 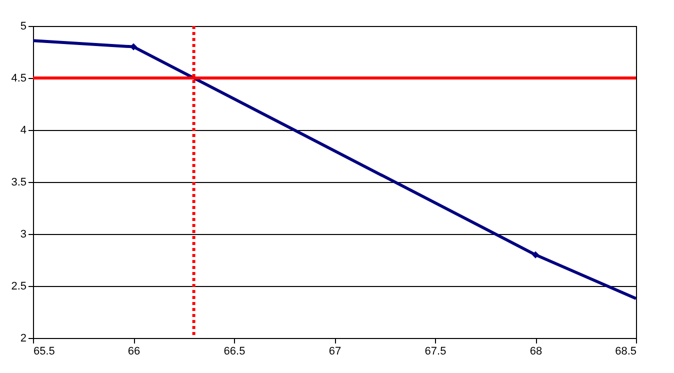 I want to click on y-tick-label: 2, so click(x=23, y=338).